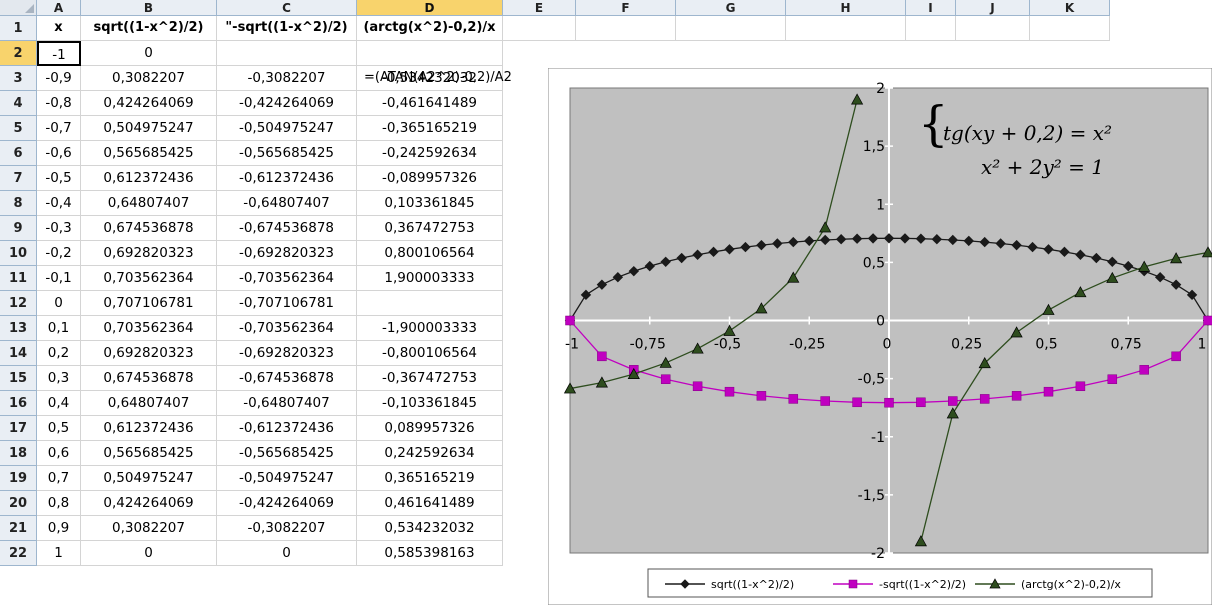  What do you see at coordinates (59, 378) in the screenshot?
I see `cell-a15: 0,3` at bounding box center [59, 378].